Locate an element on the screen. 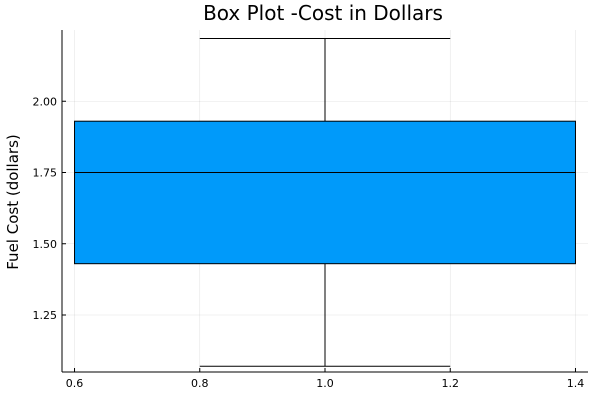 Image resolution: width=600 pixels, height=400 pixels. y-axis-label: Fuel Cost (dollars) is located at coordinates (13, 202).